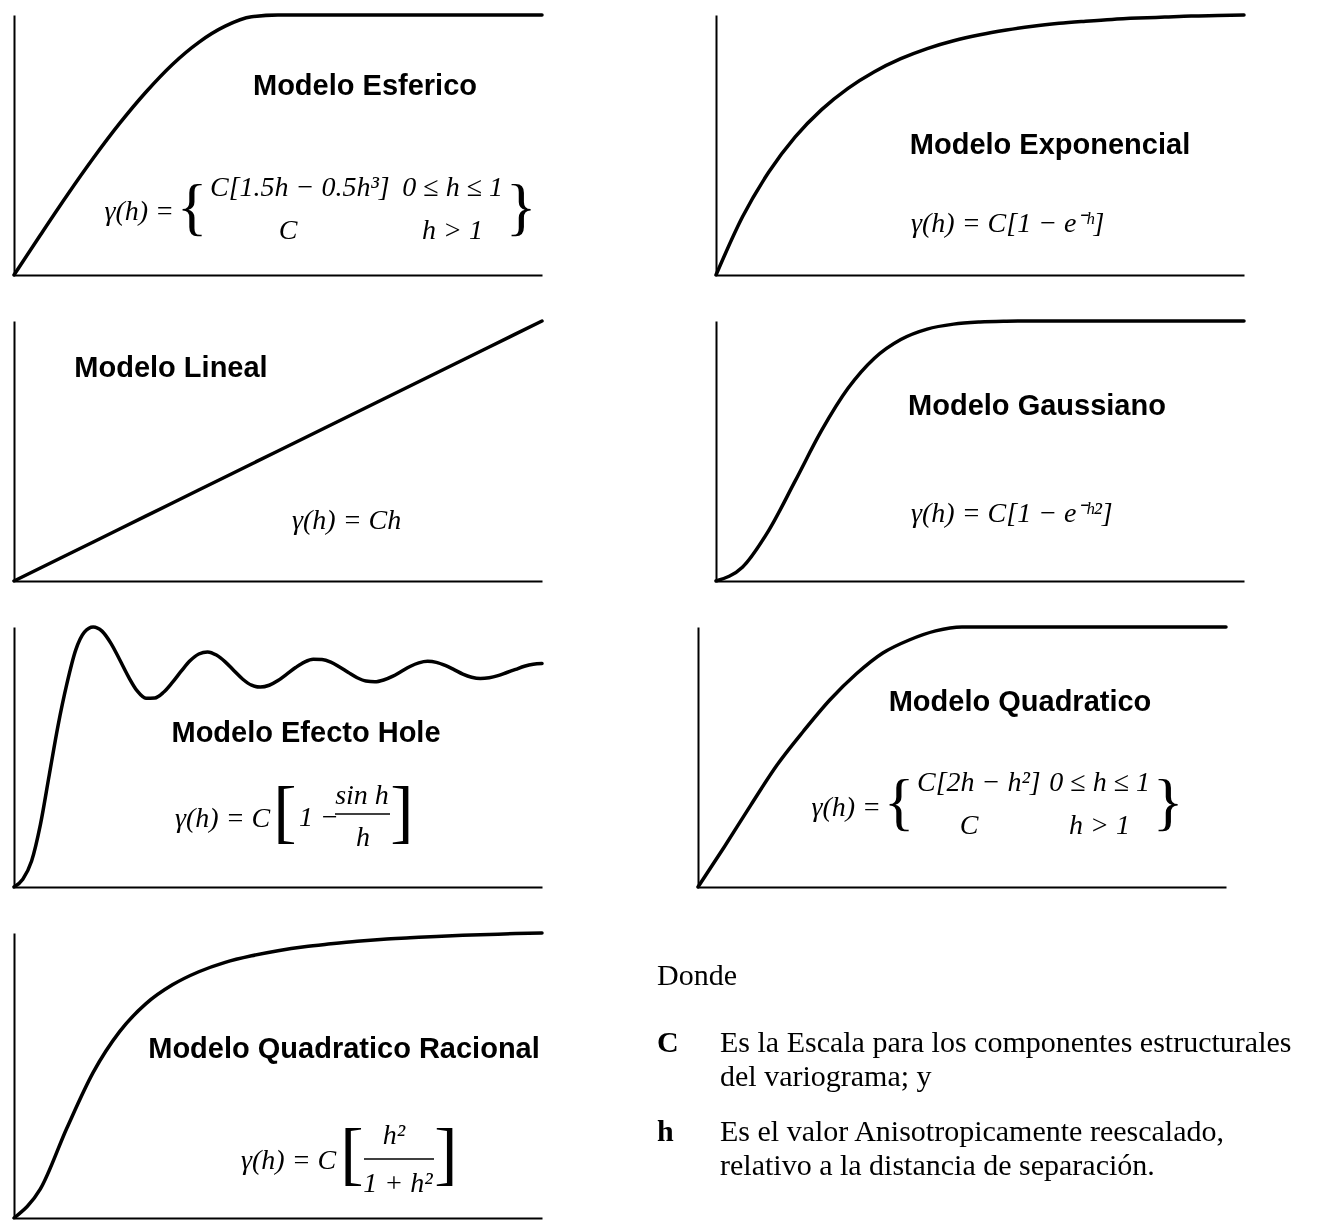  I want to click on annotation: sin h, so click(362, 794).